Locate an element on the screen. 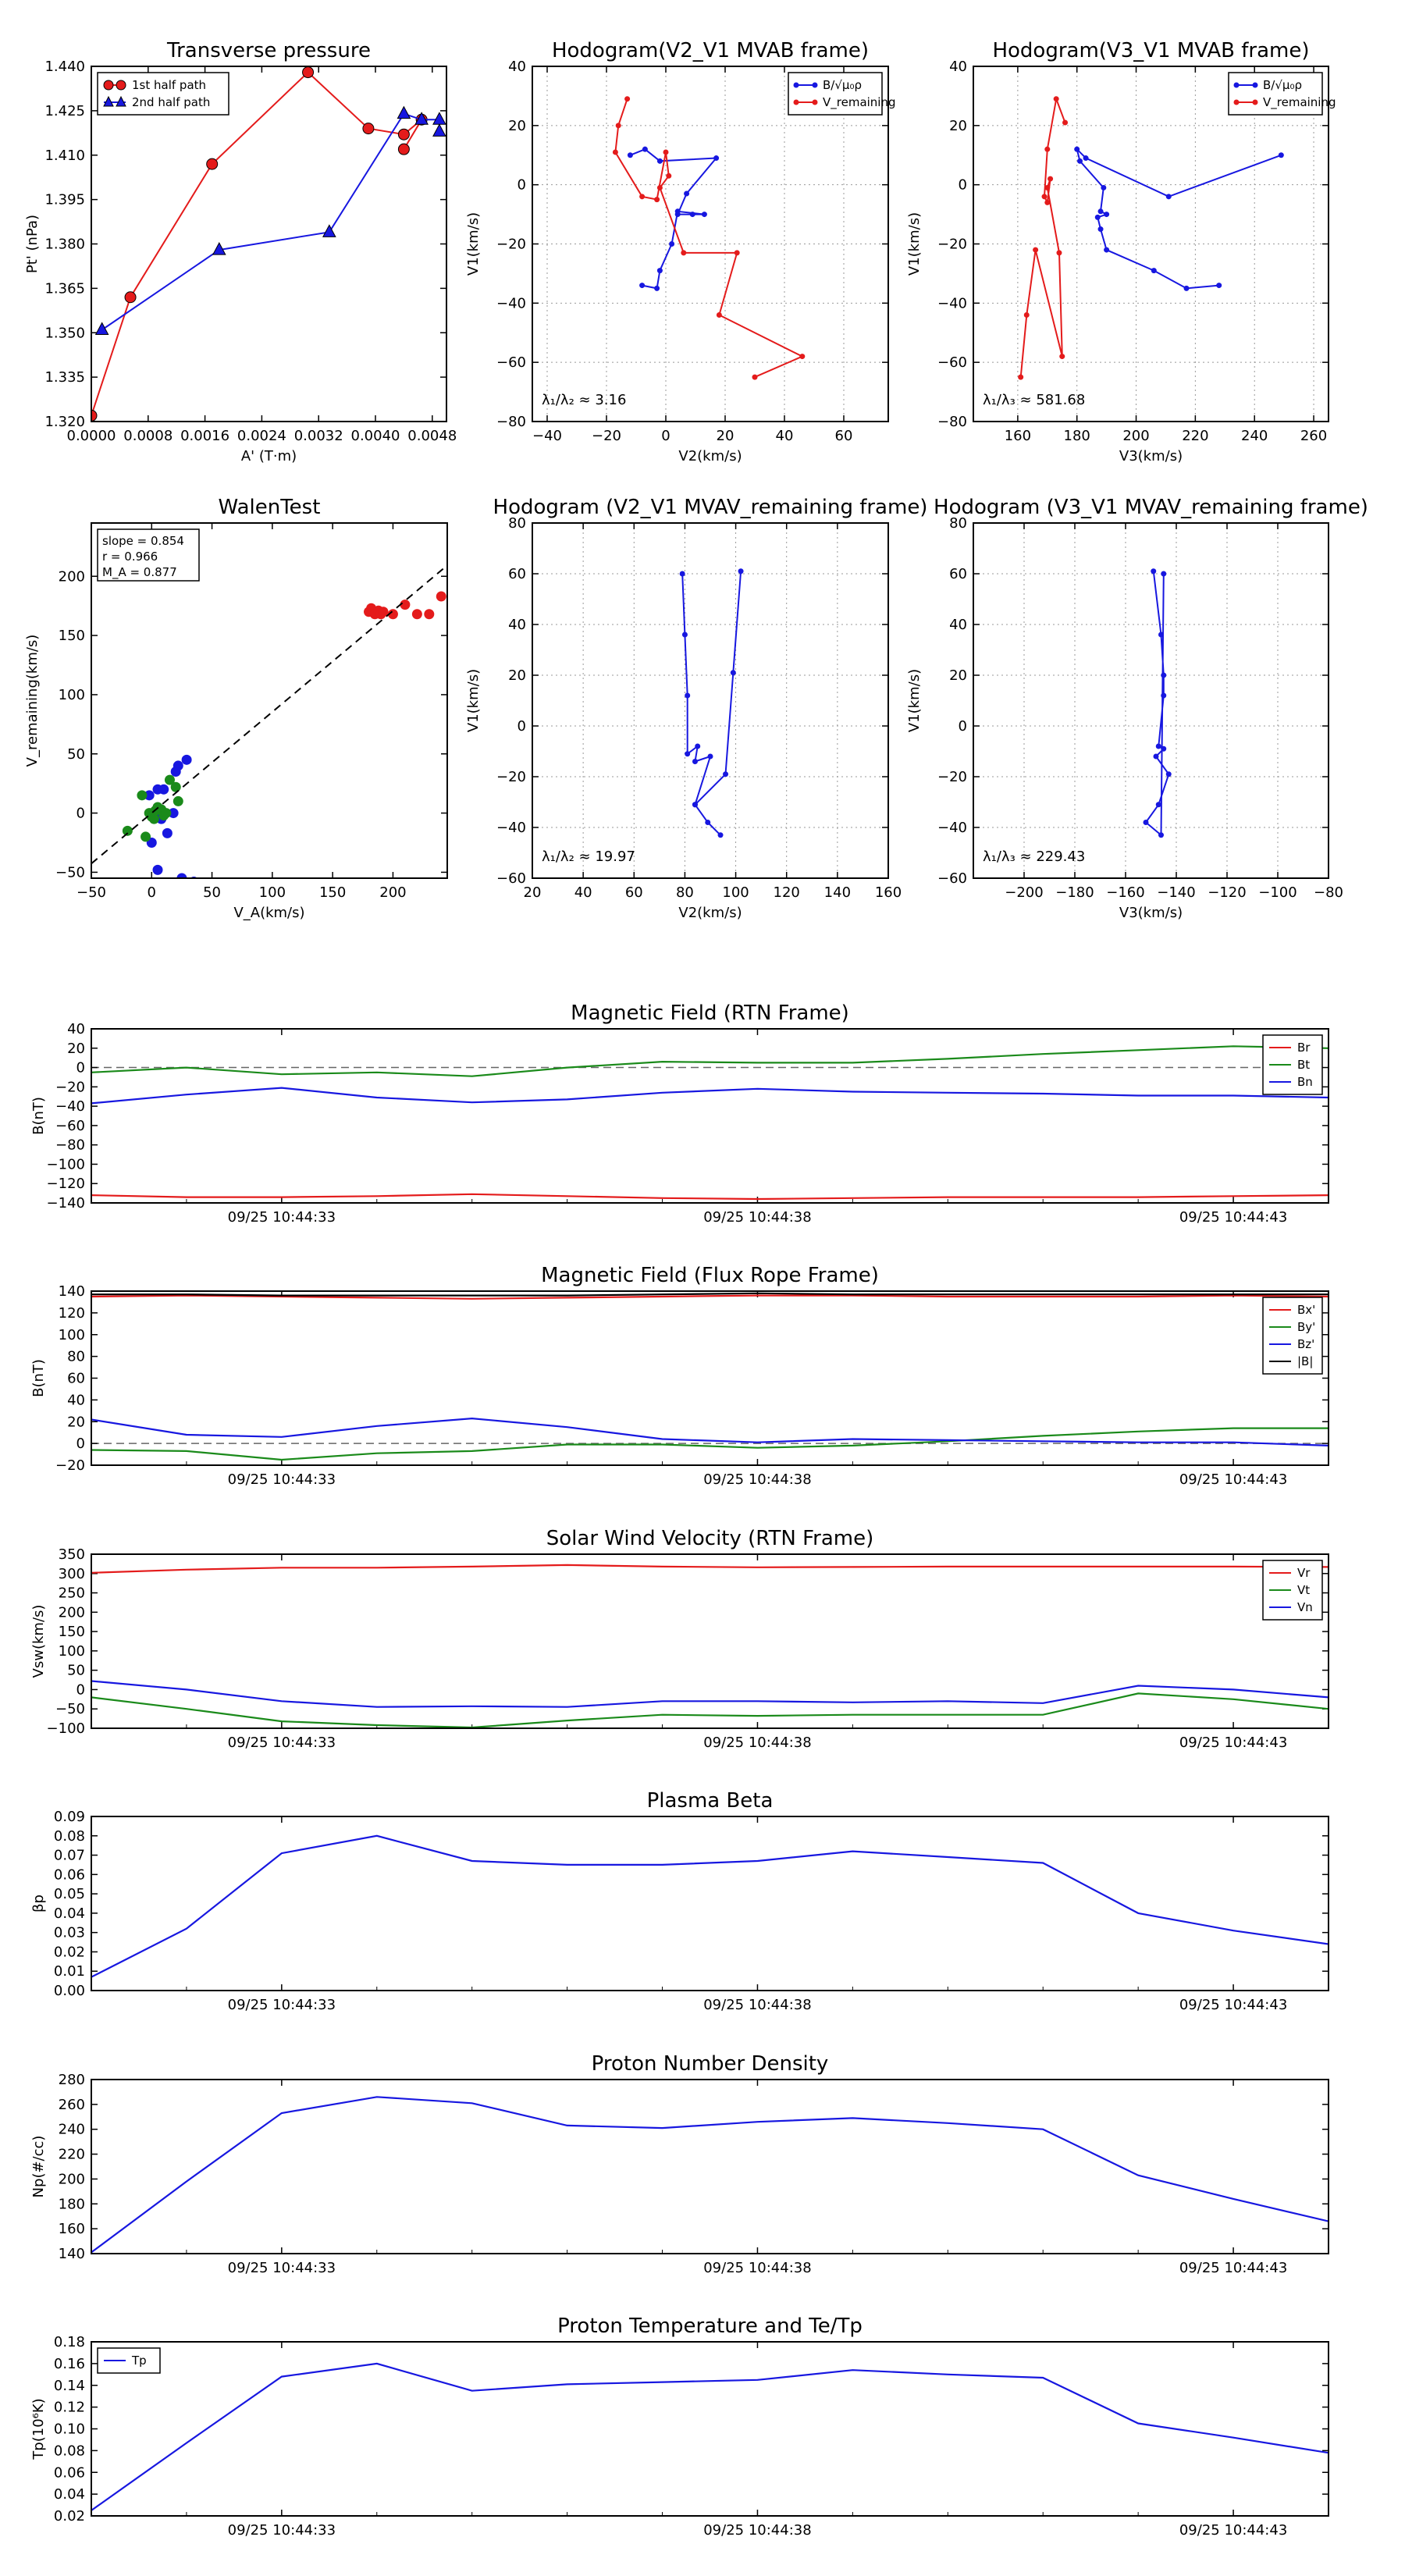 This screenshot has width=1405, height=2576. y-tick-label: 240 is located at coordinates (72, 2130).